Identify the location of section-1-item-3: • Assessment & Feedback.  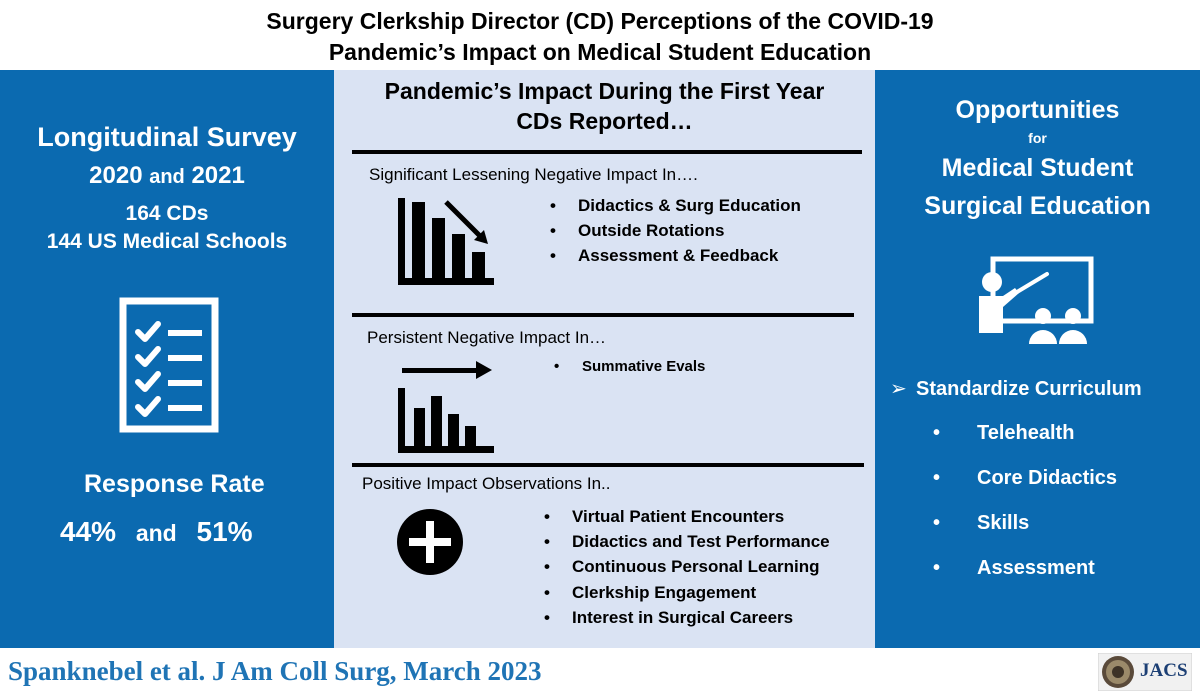
(664, 255).